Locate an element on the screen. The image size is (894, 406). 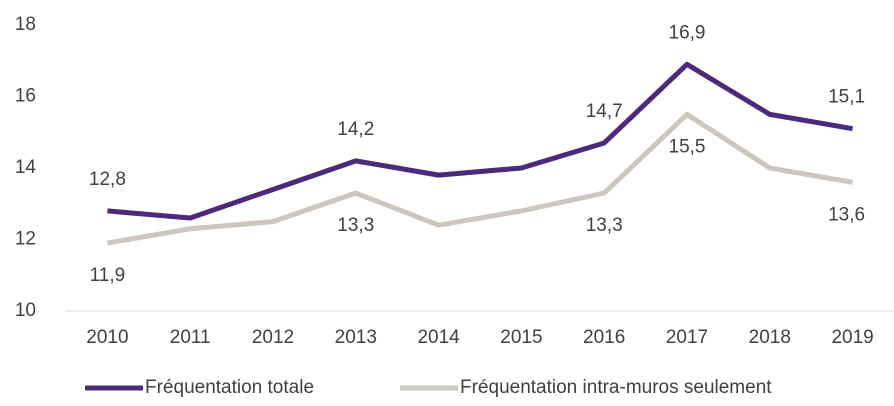
x-tick-label: 2012 is located at coordinates (273, 337).